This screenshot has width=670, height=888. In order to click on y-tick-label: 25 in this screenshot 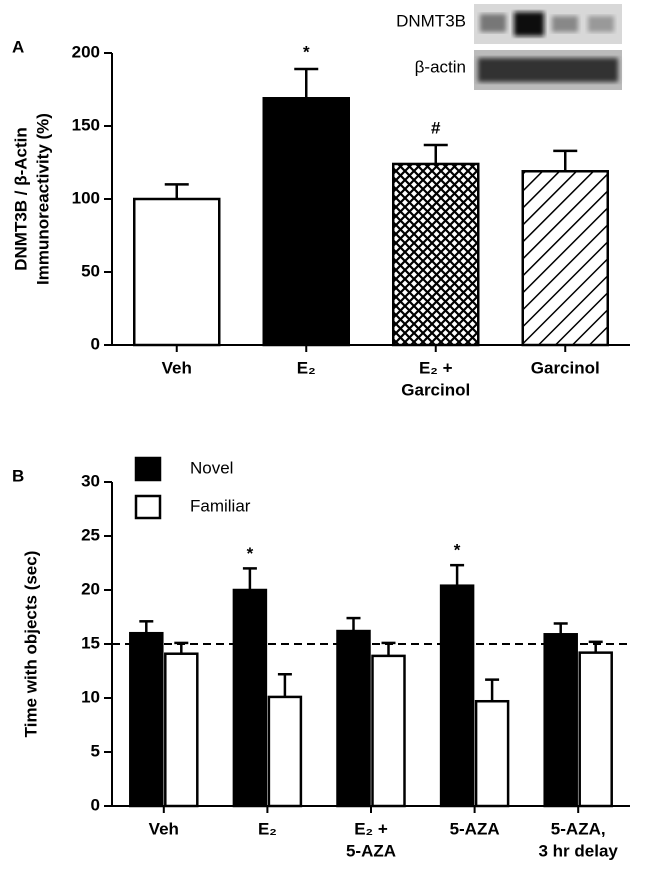, I will do `click(90, 534)`.